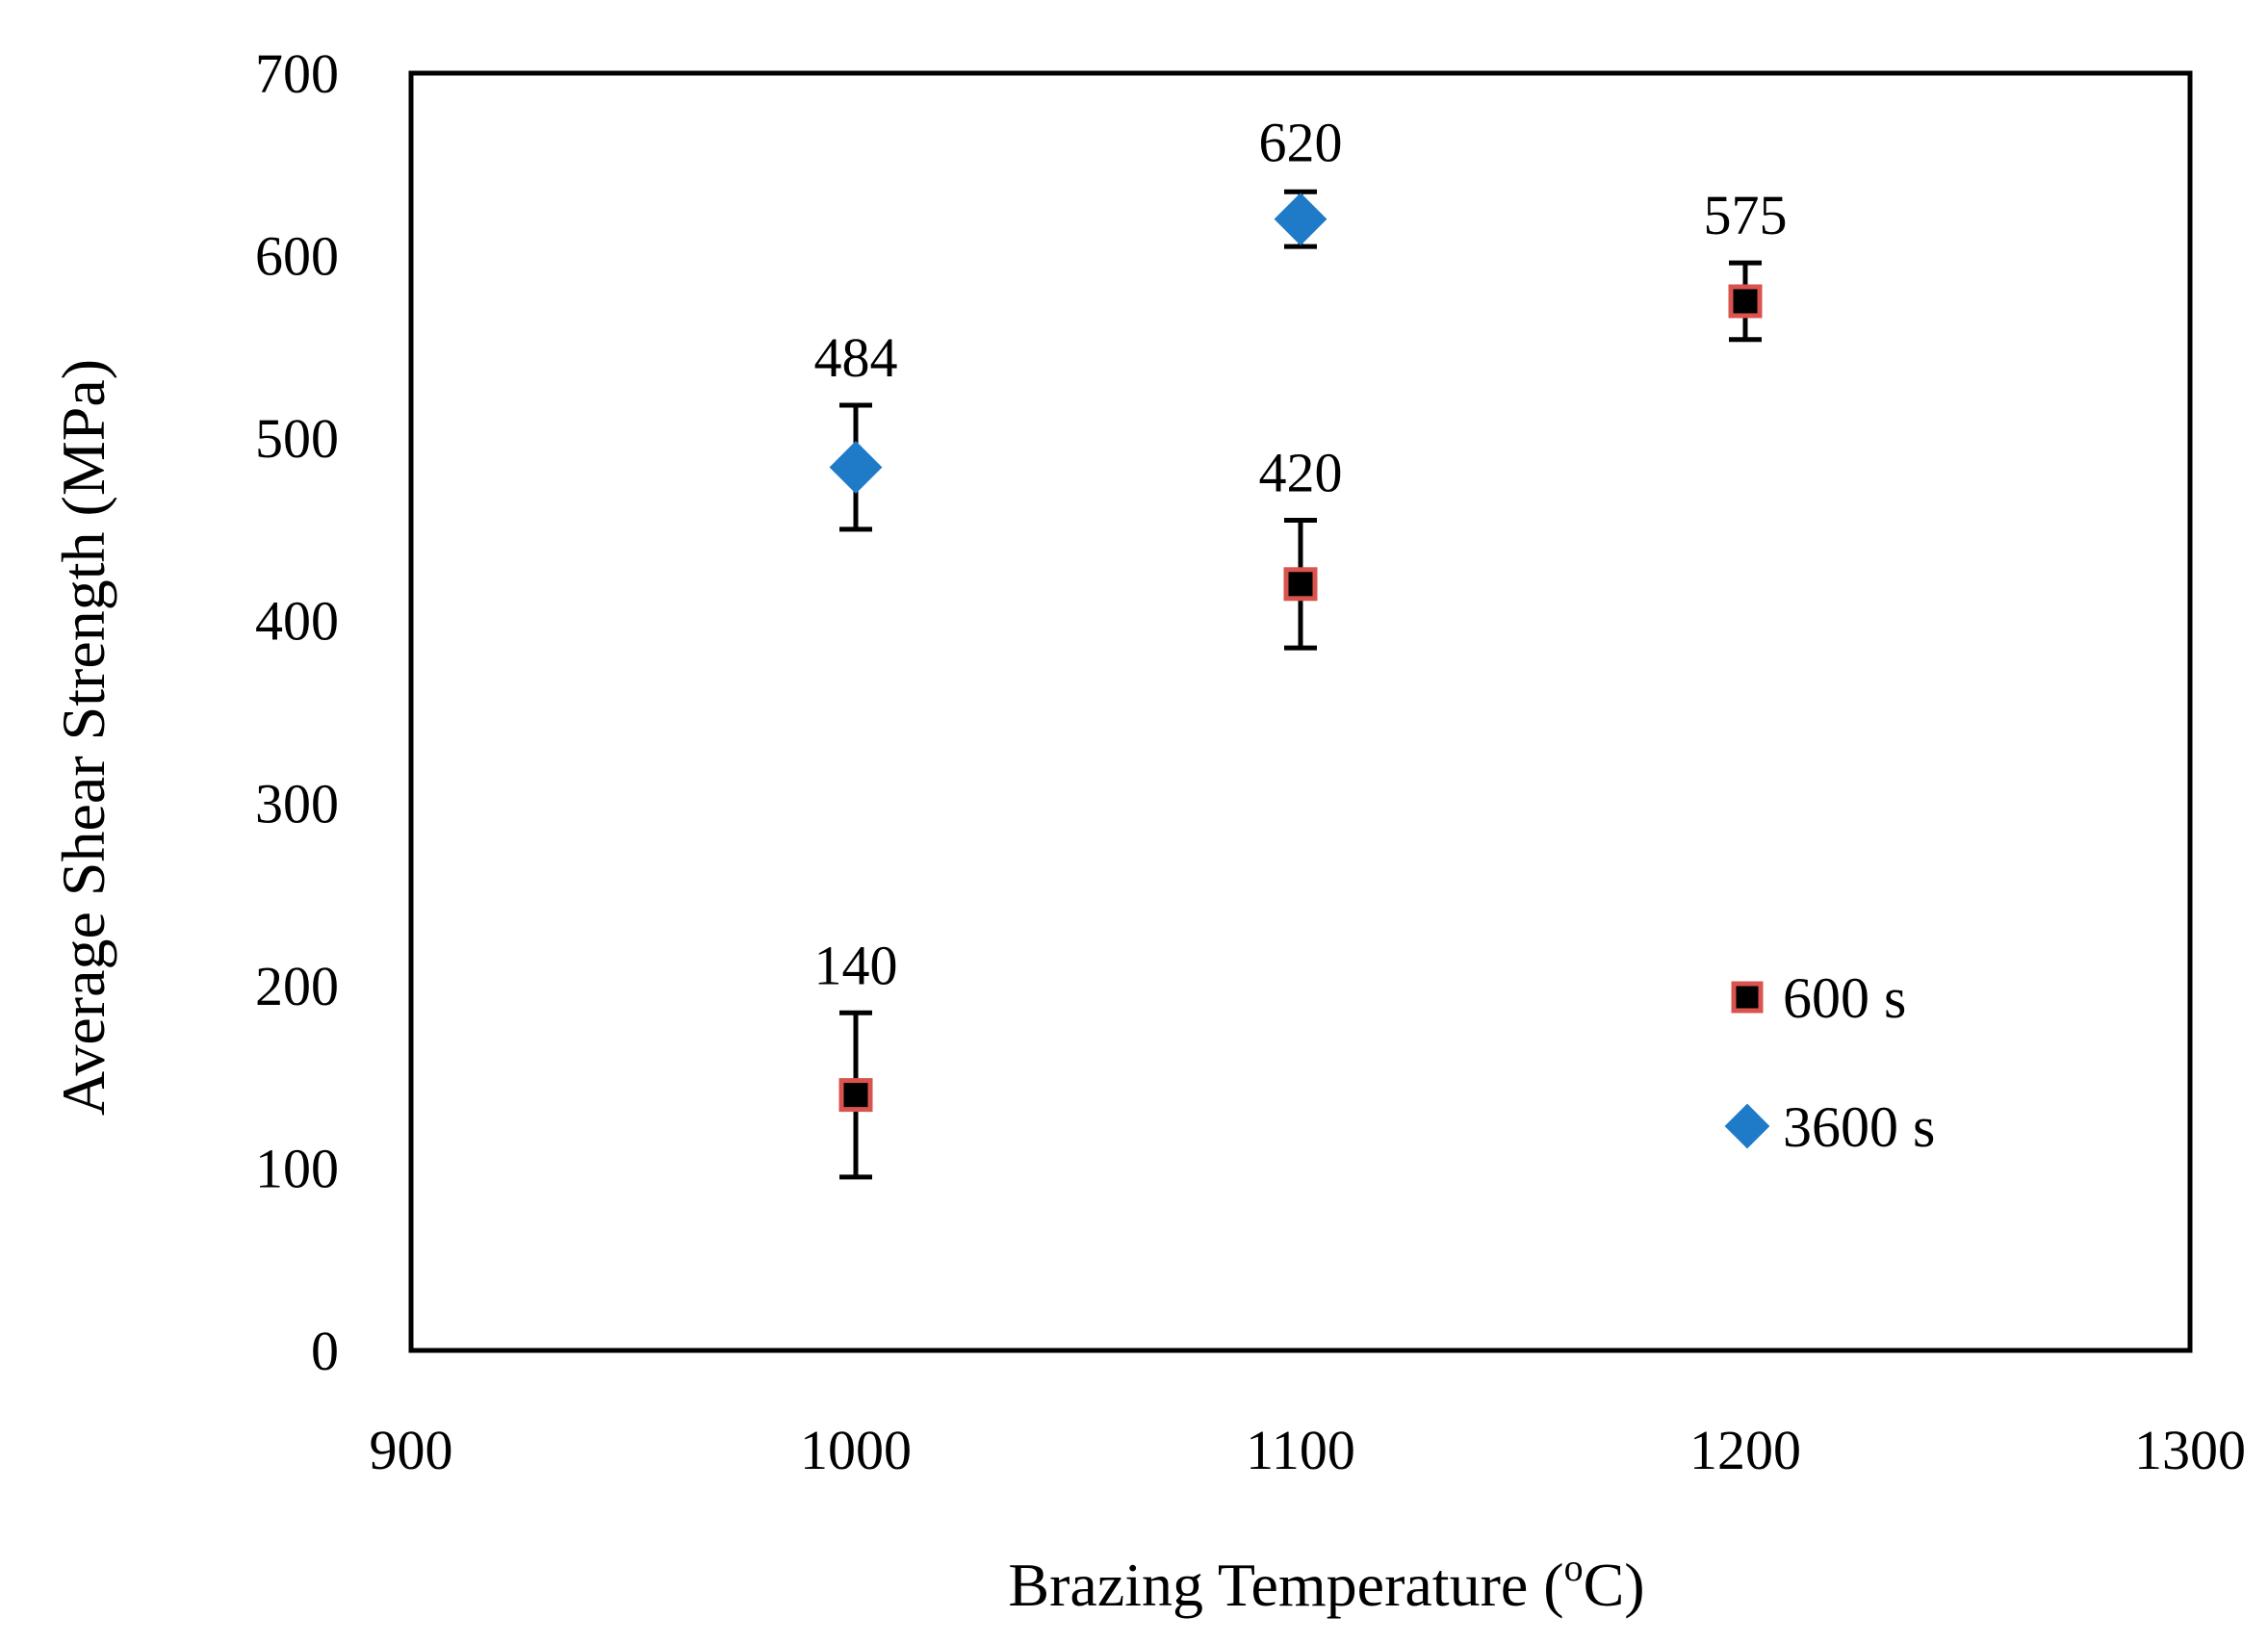 The width and height of the screenshot is (2268, 1644). I want to click on data-label-series-3600s: 620, so click(1301, 143).